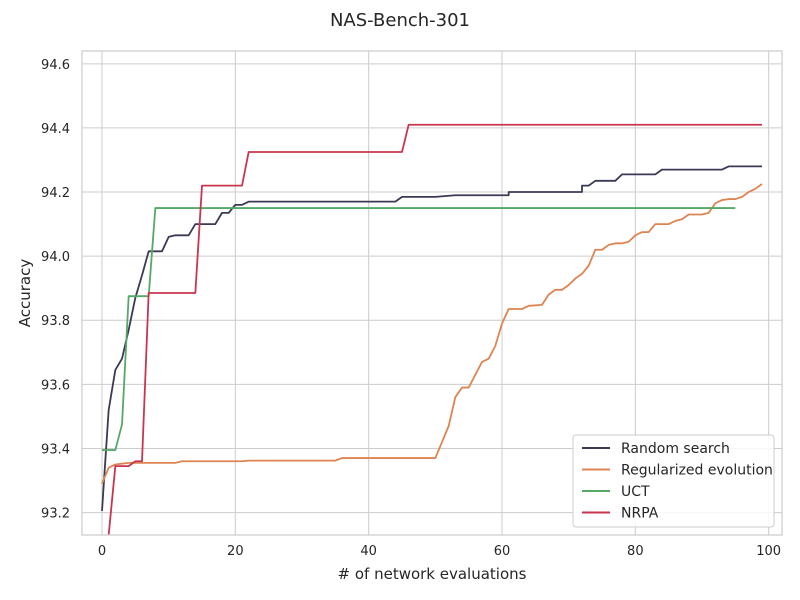 Image resolution: width=800 pixels, height=600 pixels. What do you see at coordinates (55, 193) in the screenshot?
I see `y-tick-label: 94.2` at bounding box center [55, 193].